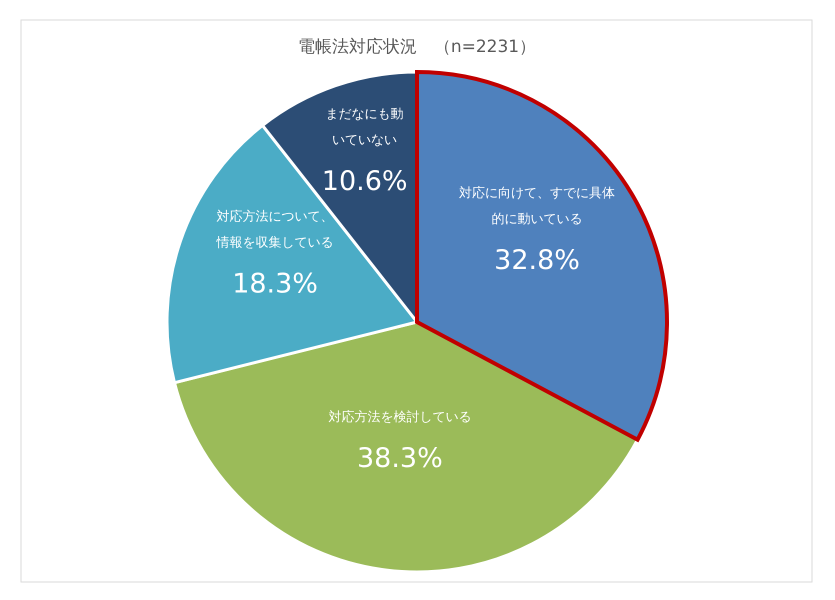 The height and width of the screenshot is (600, 835). Describe the element at coordinates (275, 229) in the screenshot. I see `slice-label: 対応方法について、情報を収集している` at that location.